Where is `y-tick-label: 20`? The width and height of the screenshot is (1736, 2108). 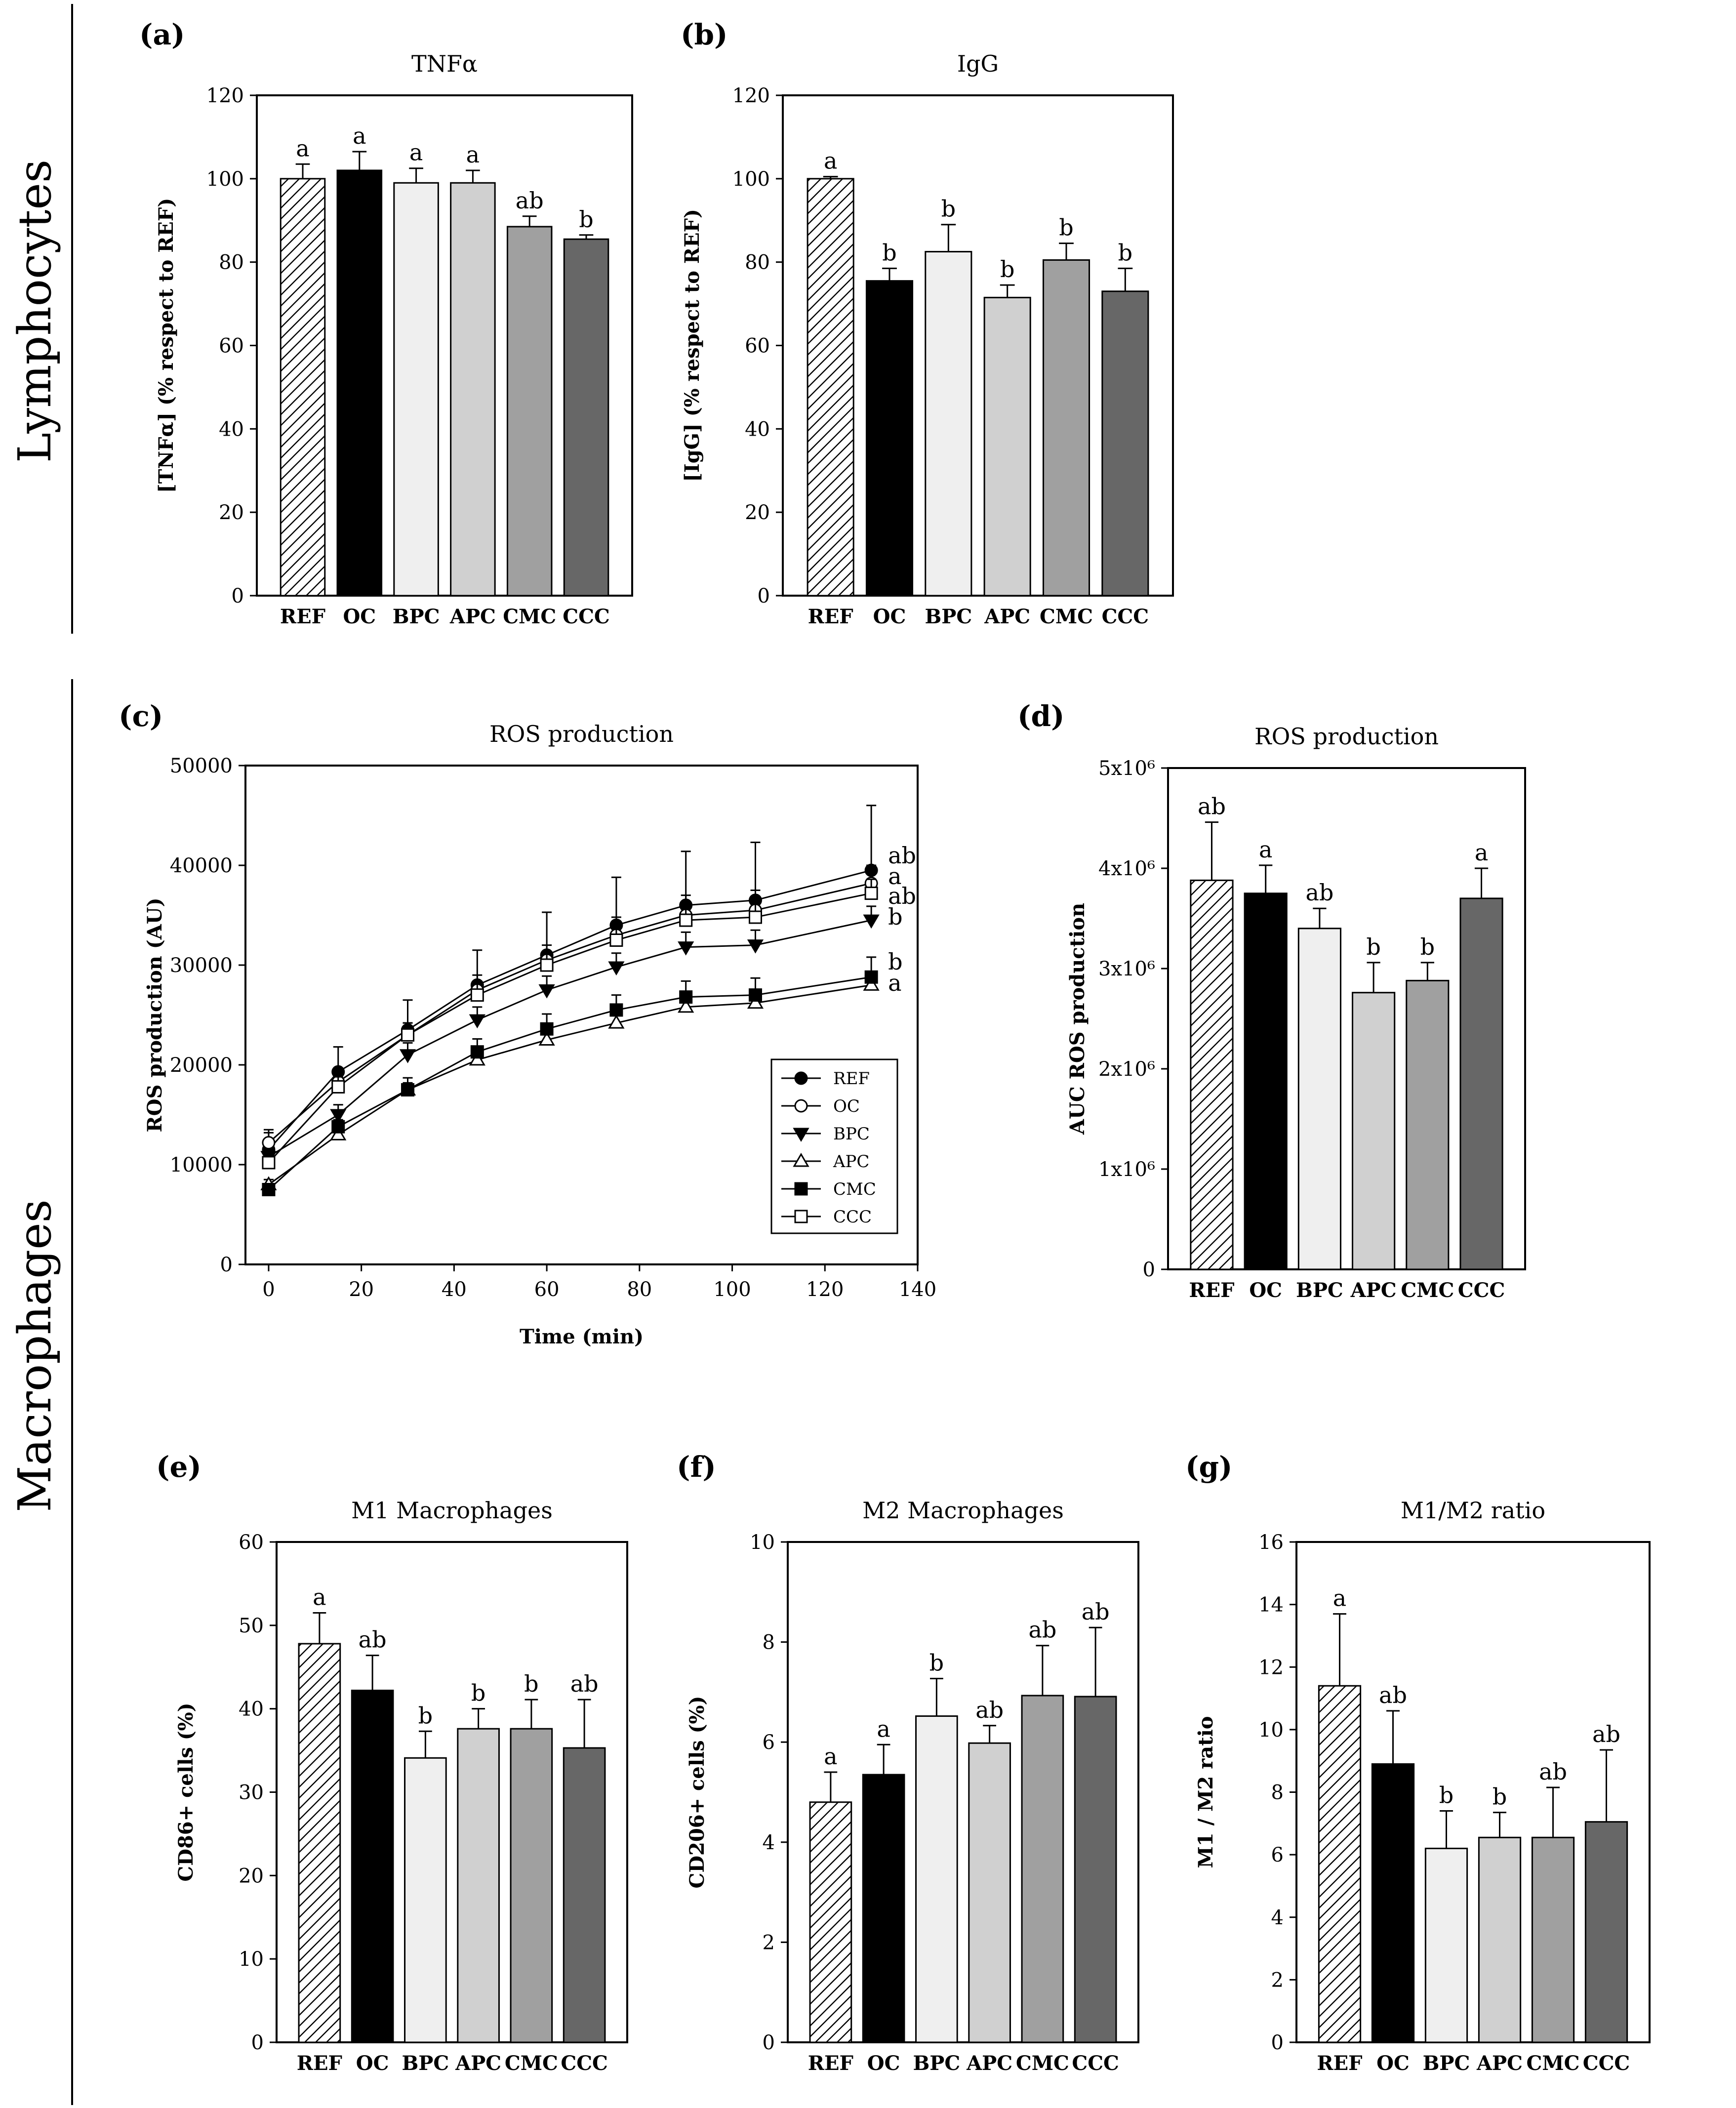 y-tick-label: 20 is located at coordinates (232, 512).